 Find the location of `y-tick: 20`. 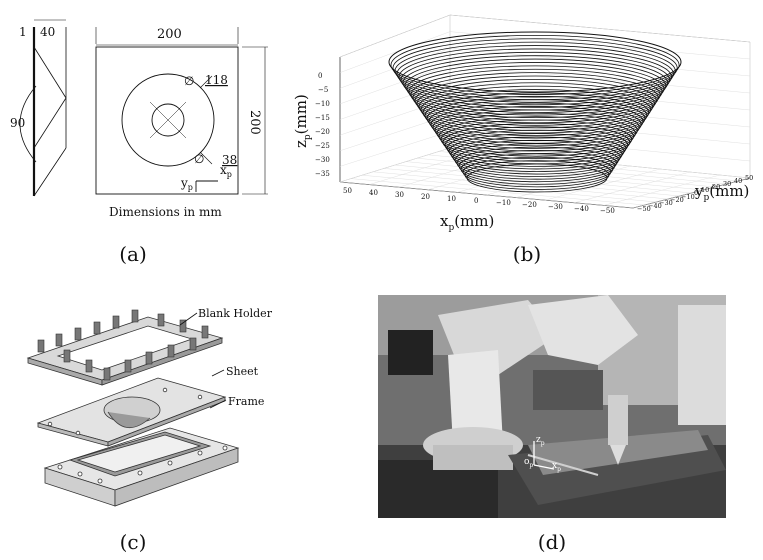

y-tick: 20 is located at coordinates (716, 187).